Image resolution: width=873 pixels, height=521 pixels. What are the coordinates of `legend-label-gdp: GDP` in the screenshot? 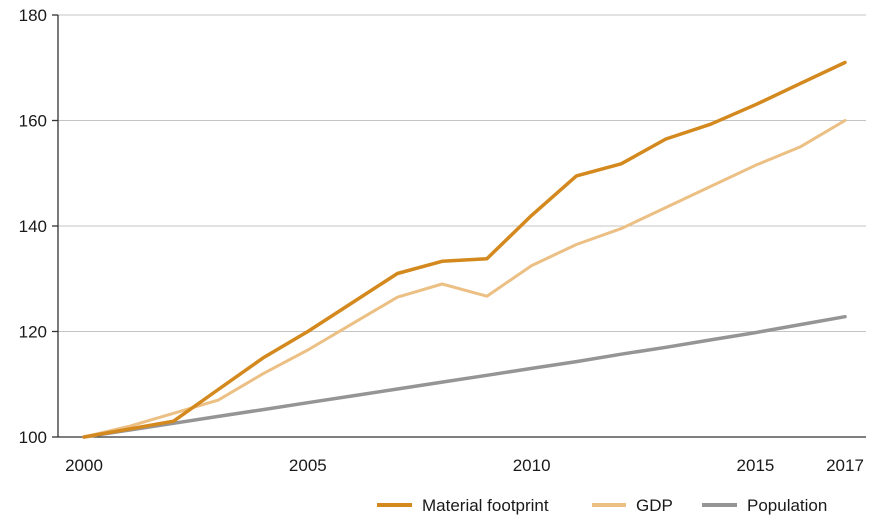 It's located at (654, 505).